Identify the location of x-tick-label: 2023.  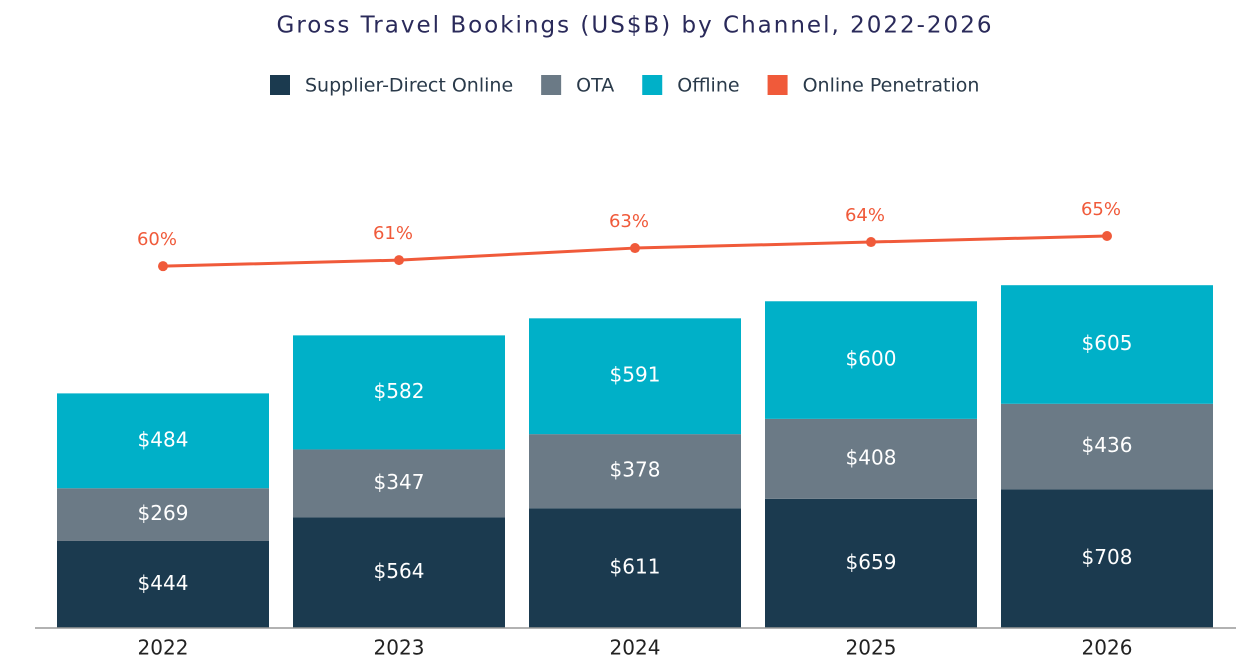
(399, 647).